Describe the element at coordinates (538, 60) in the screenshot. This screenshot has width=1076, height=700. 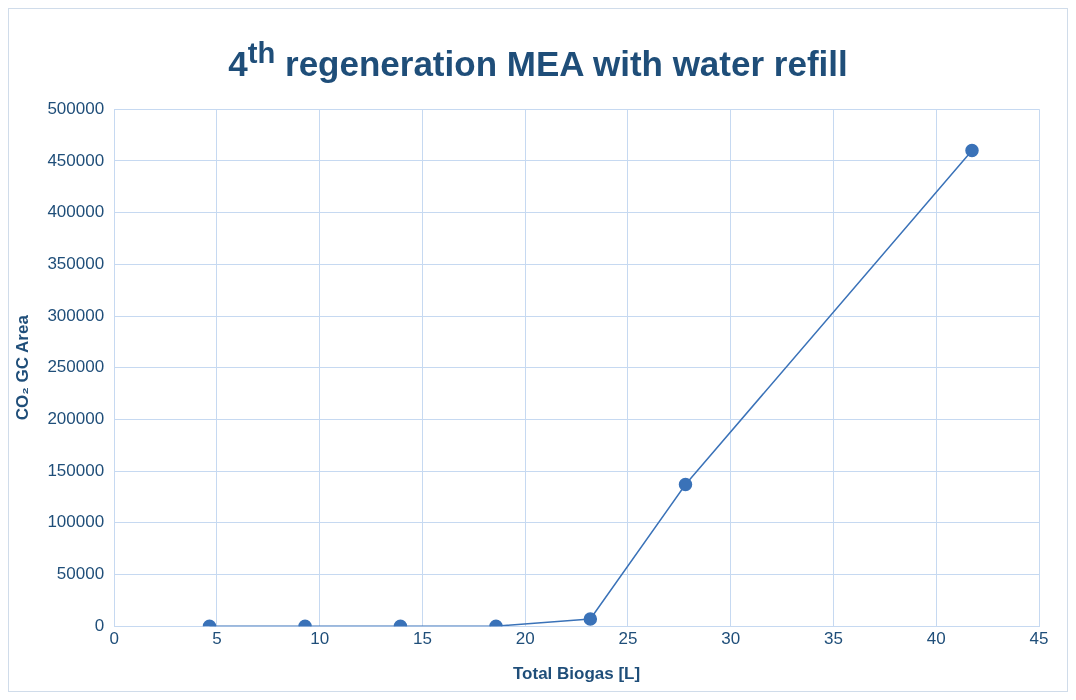
I see `chart-title: 4$^{th}$ regeneration MEA with water refill` at that location.